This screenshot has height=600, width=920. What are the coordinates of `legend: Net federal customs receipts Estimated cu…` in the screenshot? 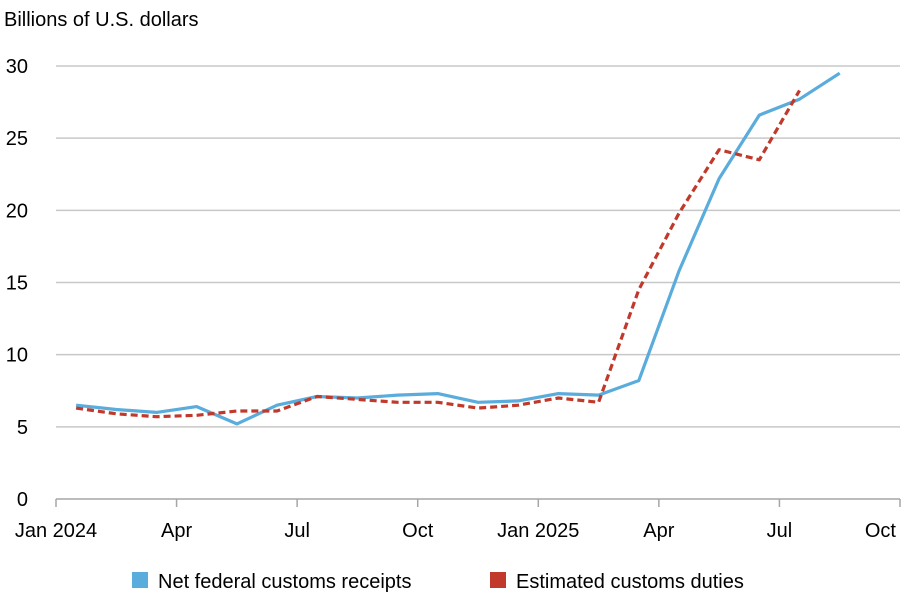 It's located at (438, 582).